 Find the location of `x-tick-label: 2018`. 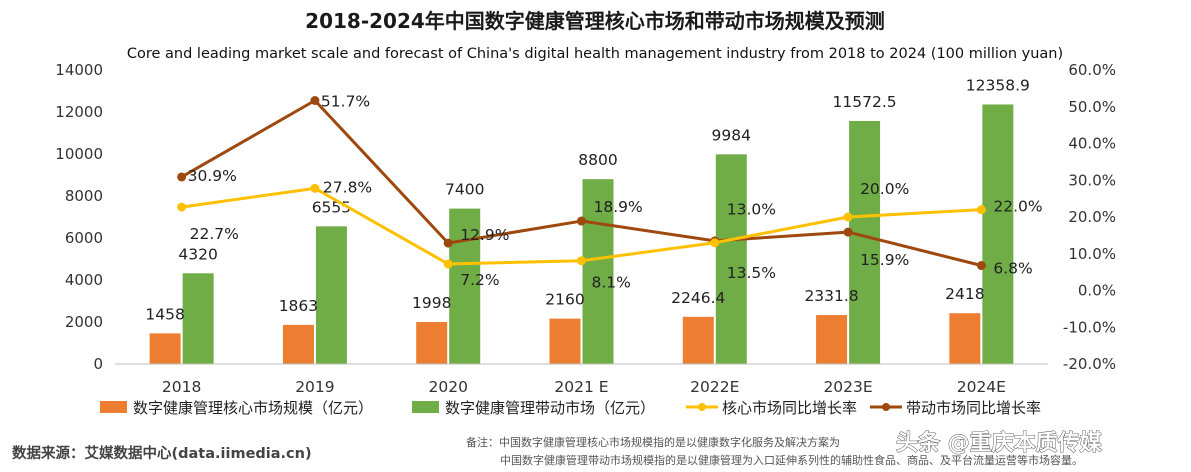

x-tick-label: 2018 is located at coordinates (181, 387).